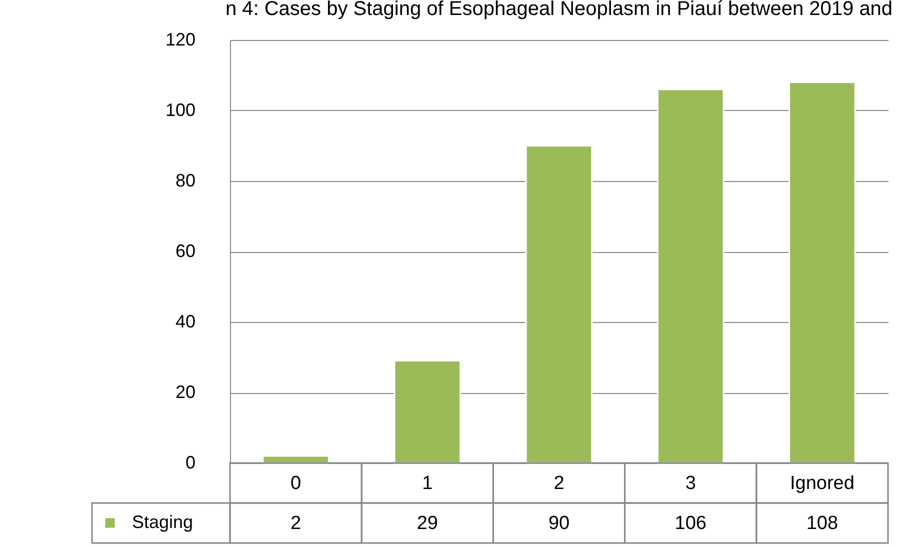  What do you see at coordinates (180, 40) in the screenshot?
I see `y-tick-label: 120` at bounding box center [180, 40].